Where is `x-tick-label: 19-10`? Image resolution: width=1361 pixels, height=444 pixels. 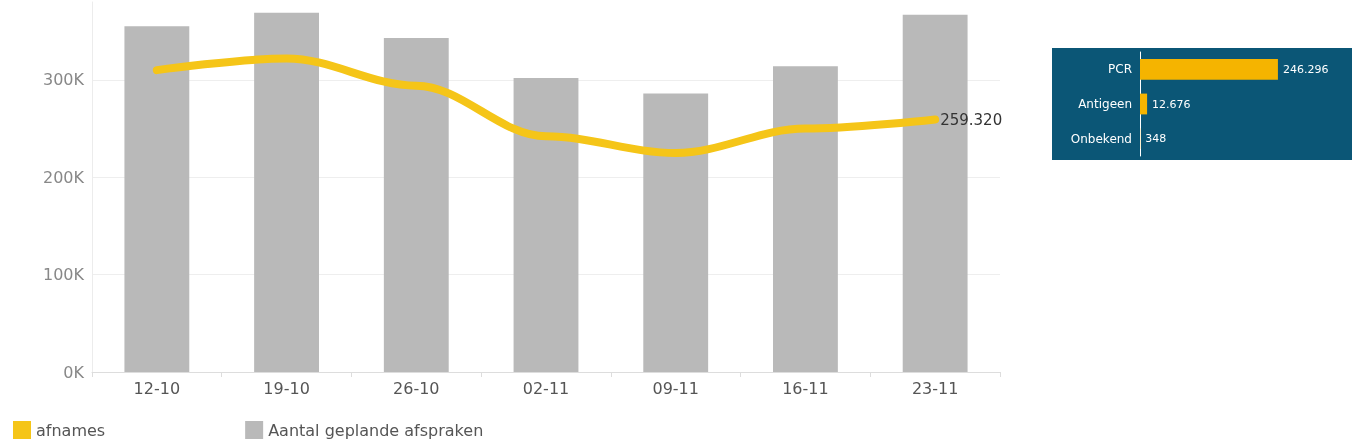
x-tick-label: 19-10 is located at coordinates (286, 388).